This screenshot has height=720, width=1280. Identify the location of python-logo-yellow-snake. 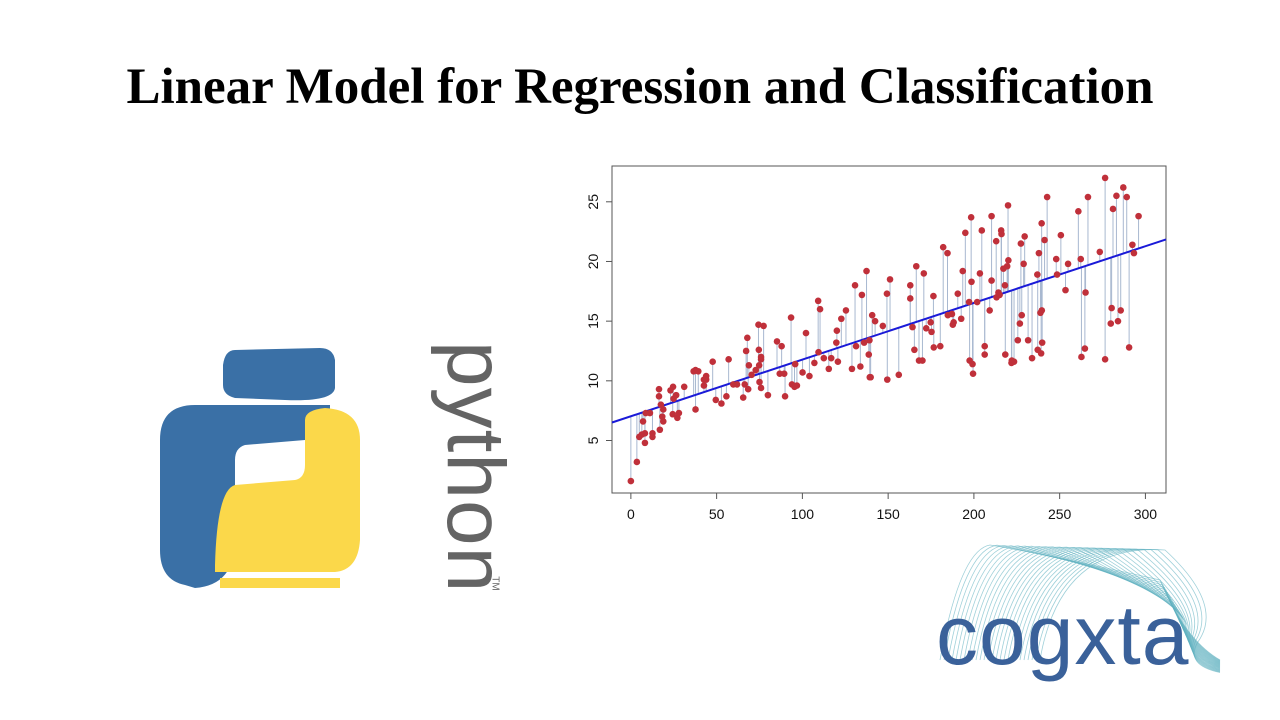
(287, 498).